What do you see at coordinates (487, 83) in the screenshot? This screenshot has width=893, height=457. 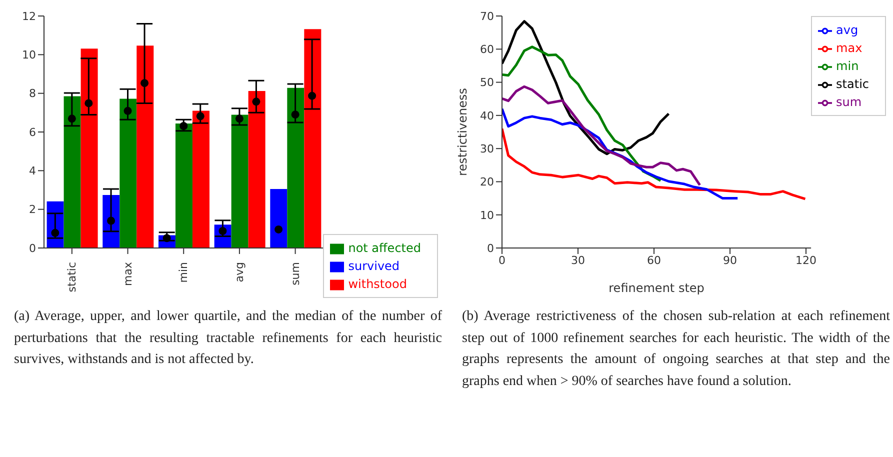 I see `y-tick-label: 50` at bounding box center [487, 83].